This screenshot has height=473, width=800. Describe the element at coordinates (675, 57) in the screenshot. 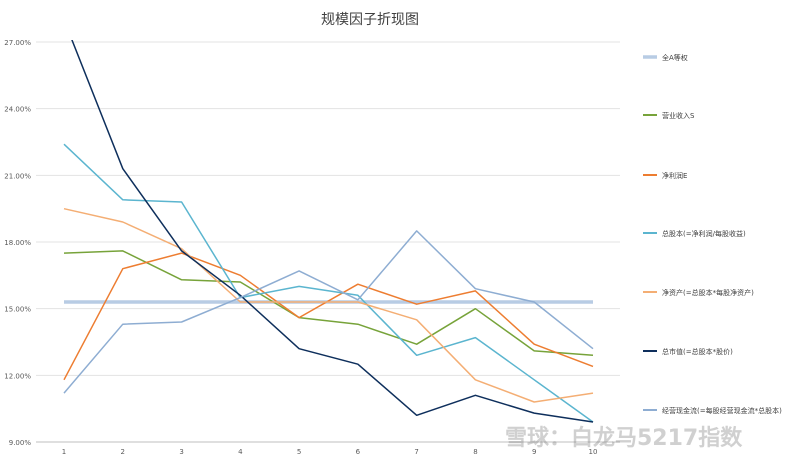

I see `legend-label: 全A等权` at that location.